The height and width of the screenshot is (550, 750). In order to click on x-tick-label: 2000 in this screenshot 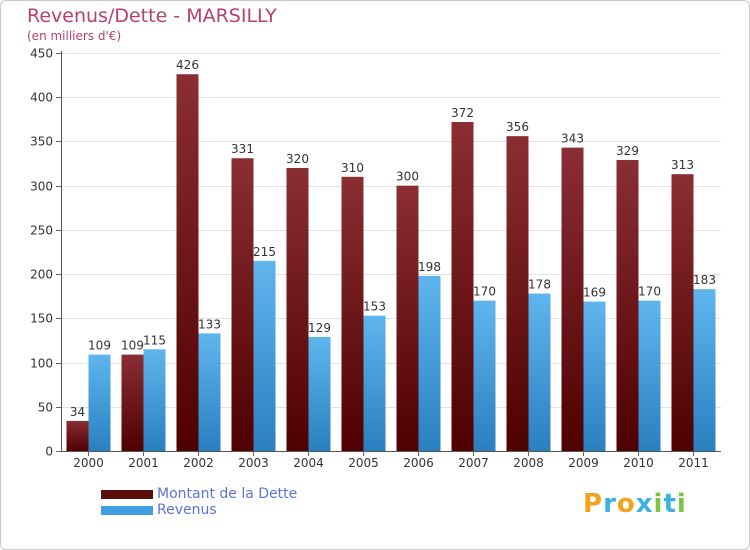, I will do `click(88, 463)`.